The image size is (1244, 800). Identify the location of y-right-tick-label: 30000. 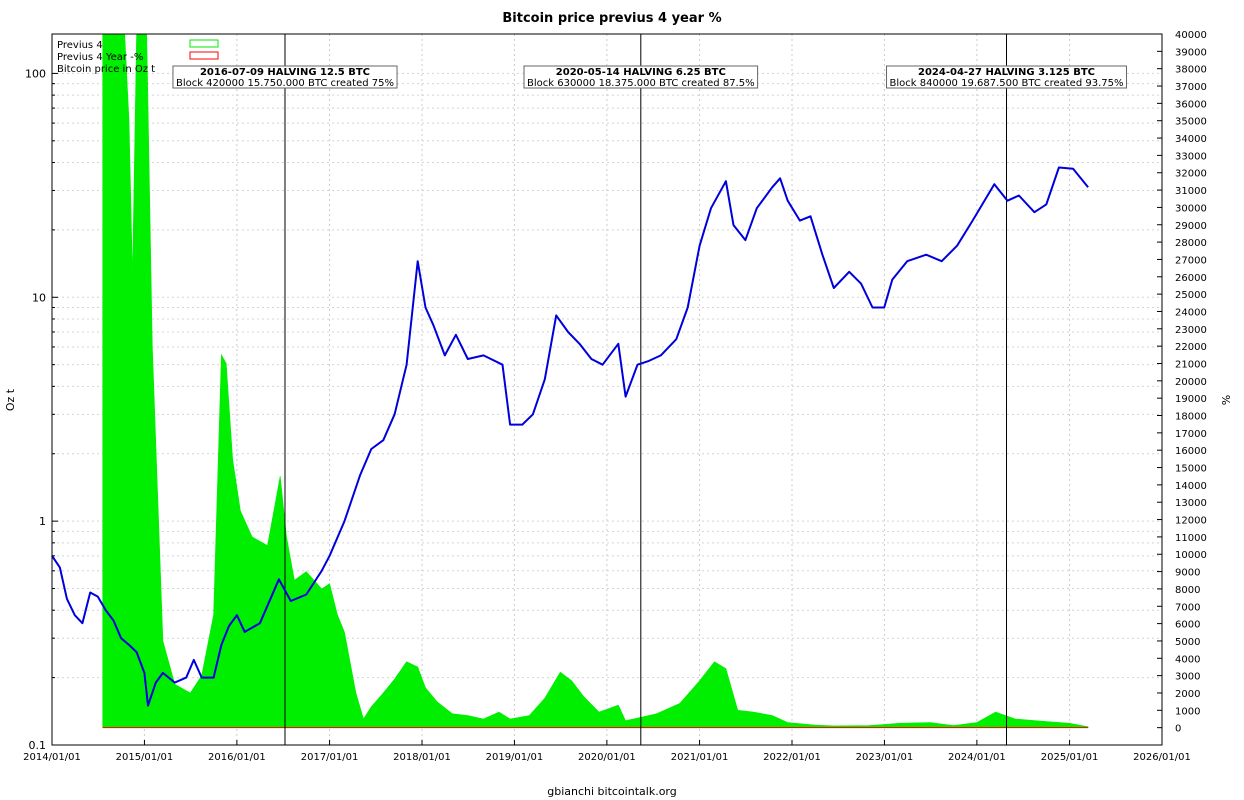
(1191, 208).